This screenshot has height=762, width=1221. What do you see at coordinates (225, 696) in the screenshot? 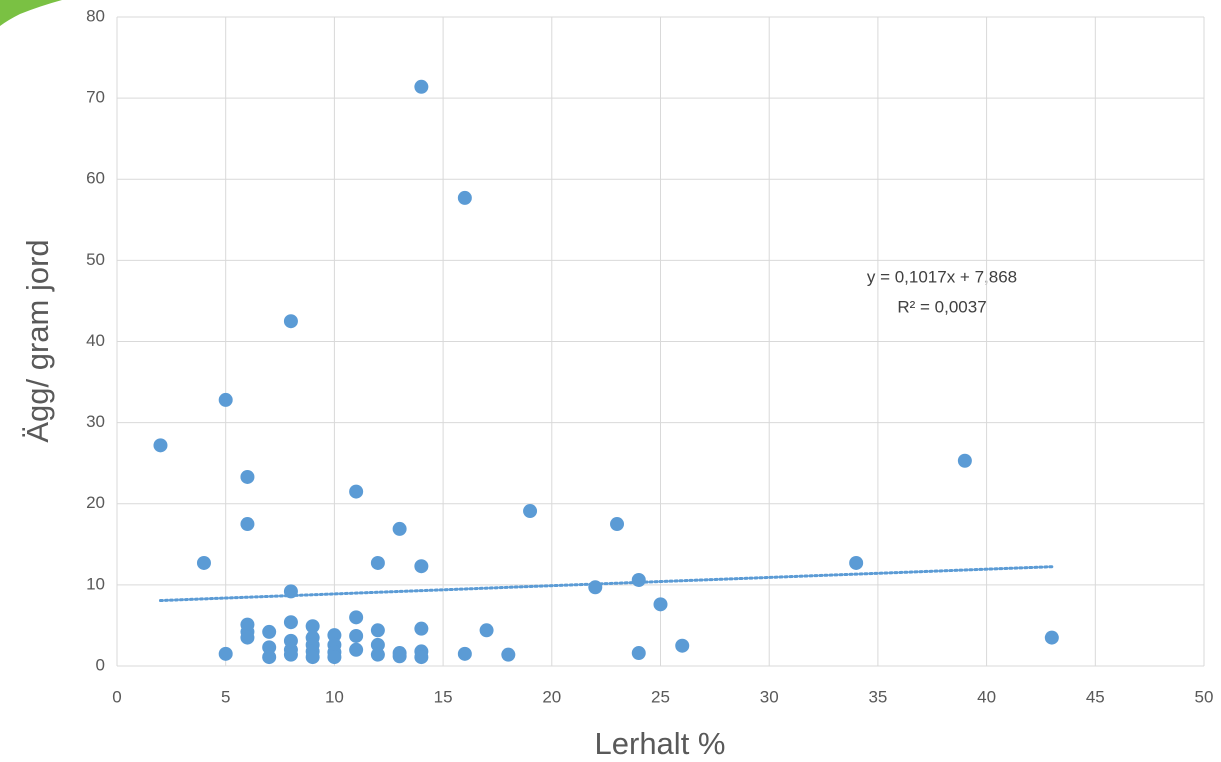
I see `x-tick-label: 5` at bounding box center [225, 696].